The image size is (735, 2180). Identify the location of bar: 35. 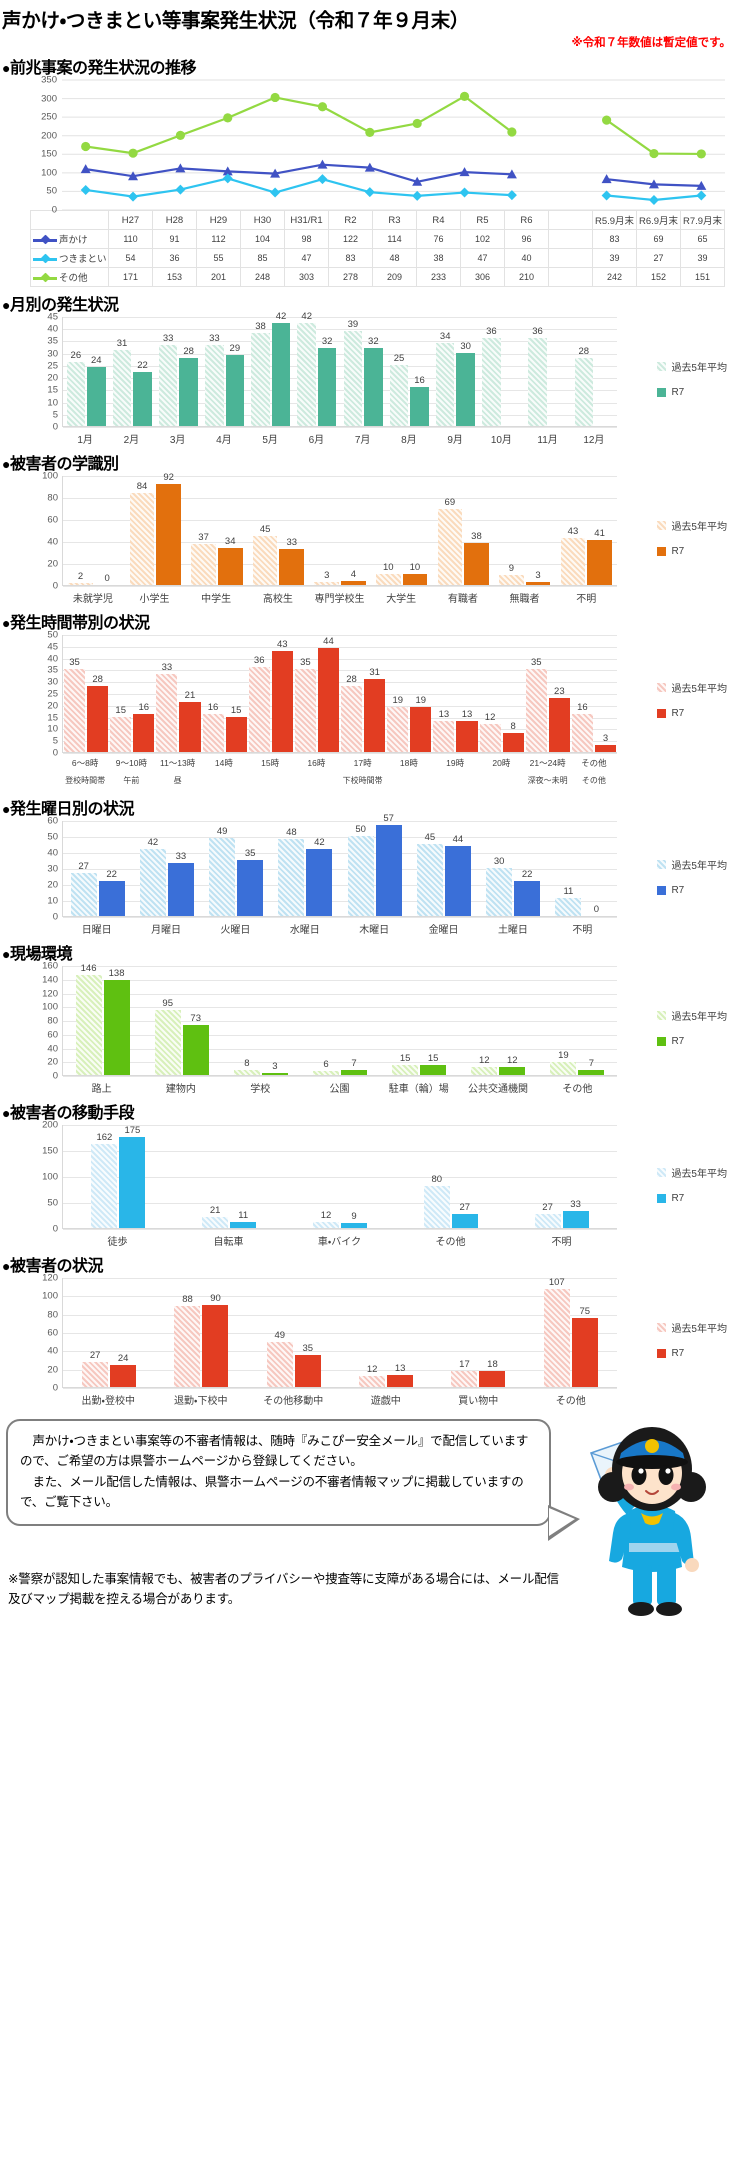
(536, 704).